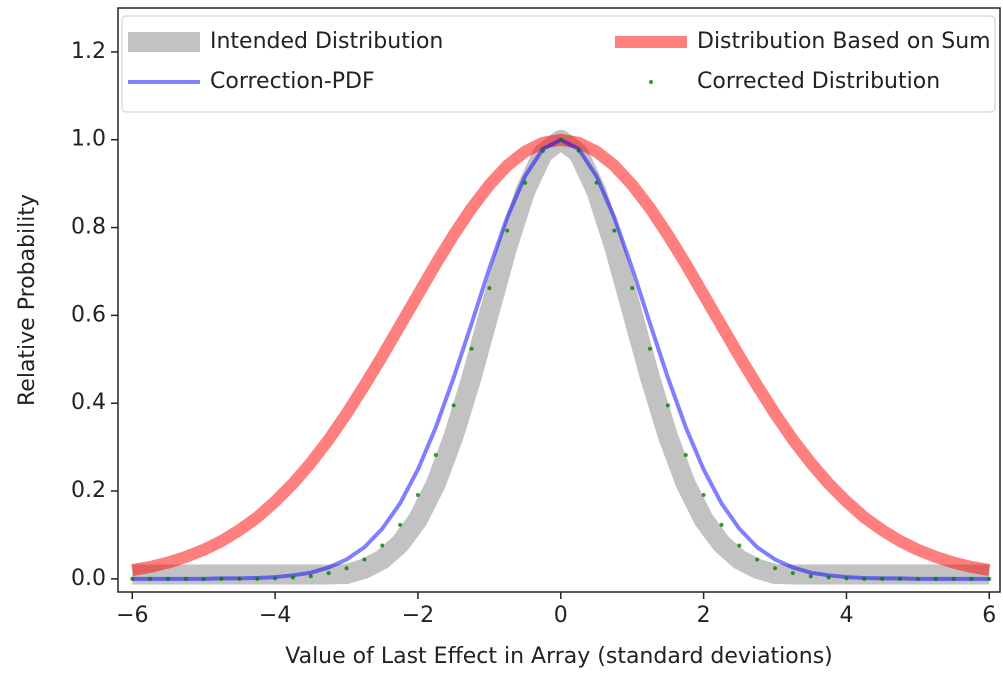  I want to click on legend-box, so click(558, 64).